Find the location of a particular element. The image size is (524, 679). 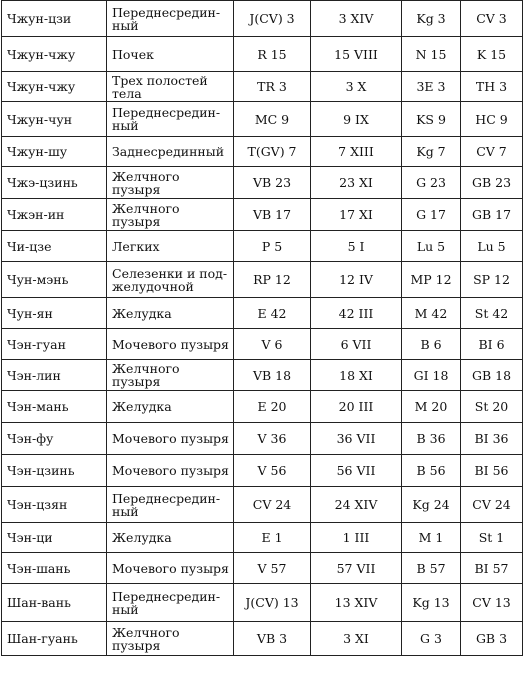

code-german-cell: B 56 is located at coordinates (431, 470).